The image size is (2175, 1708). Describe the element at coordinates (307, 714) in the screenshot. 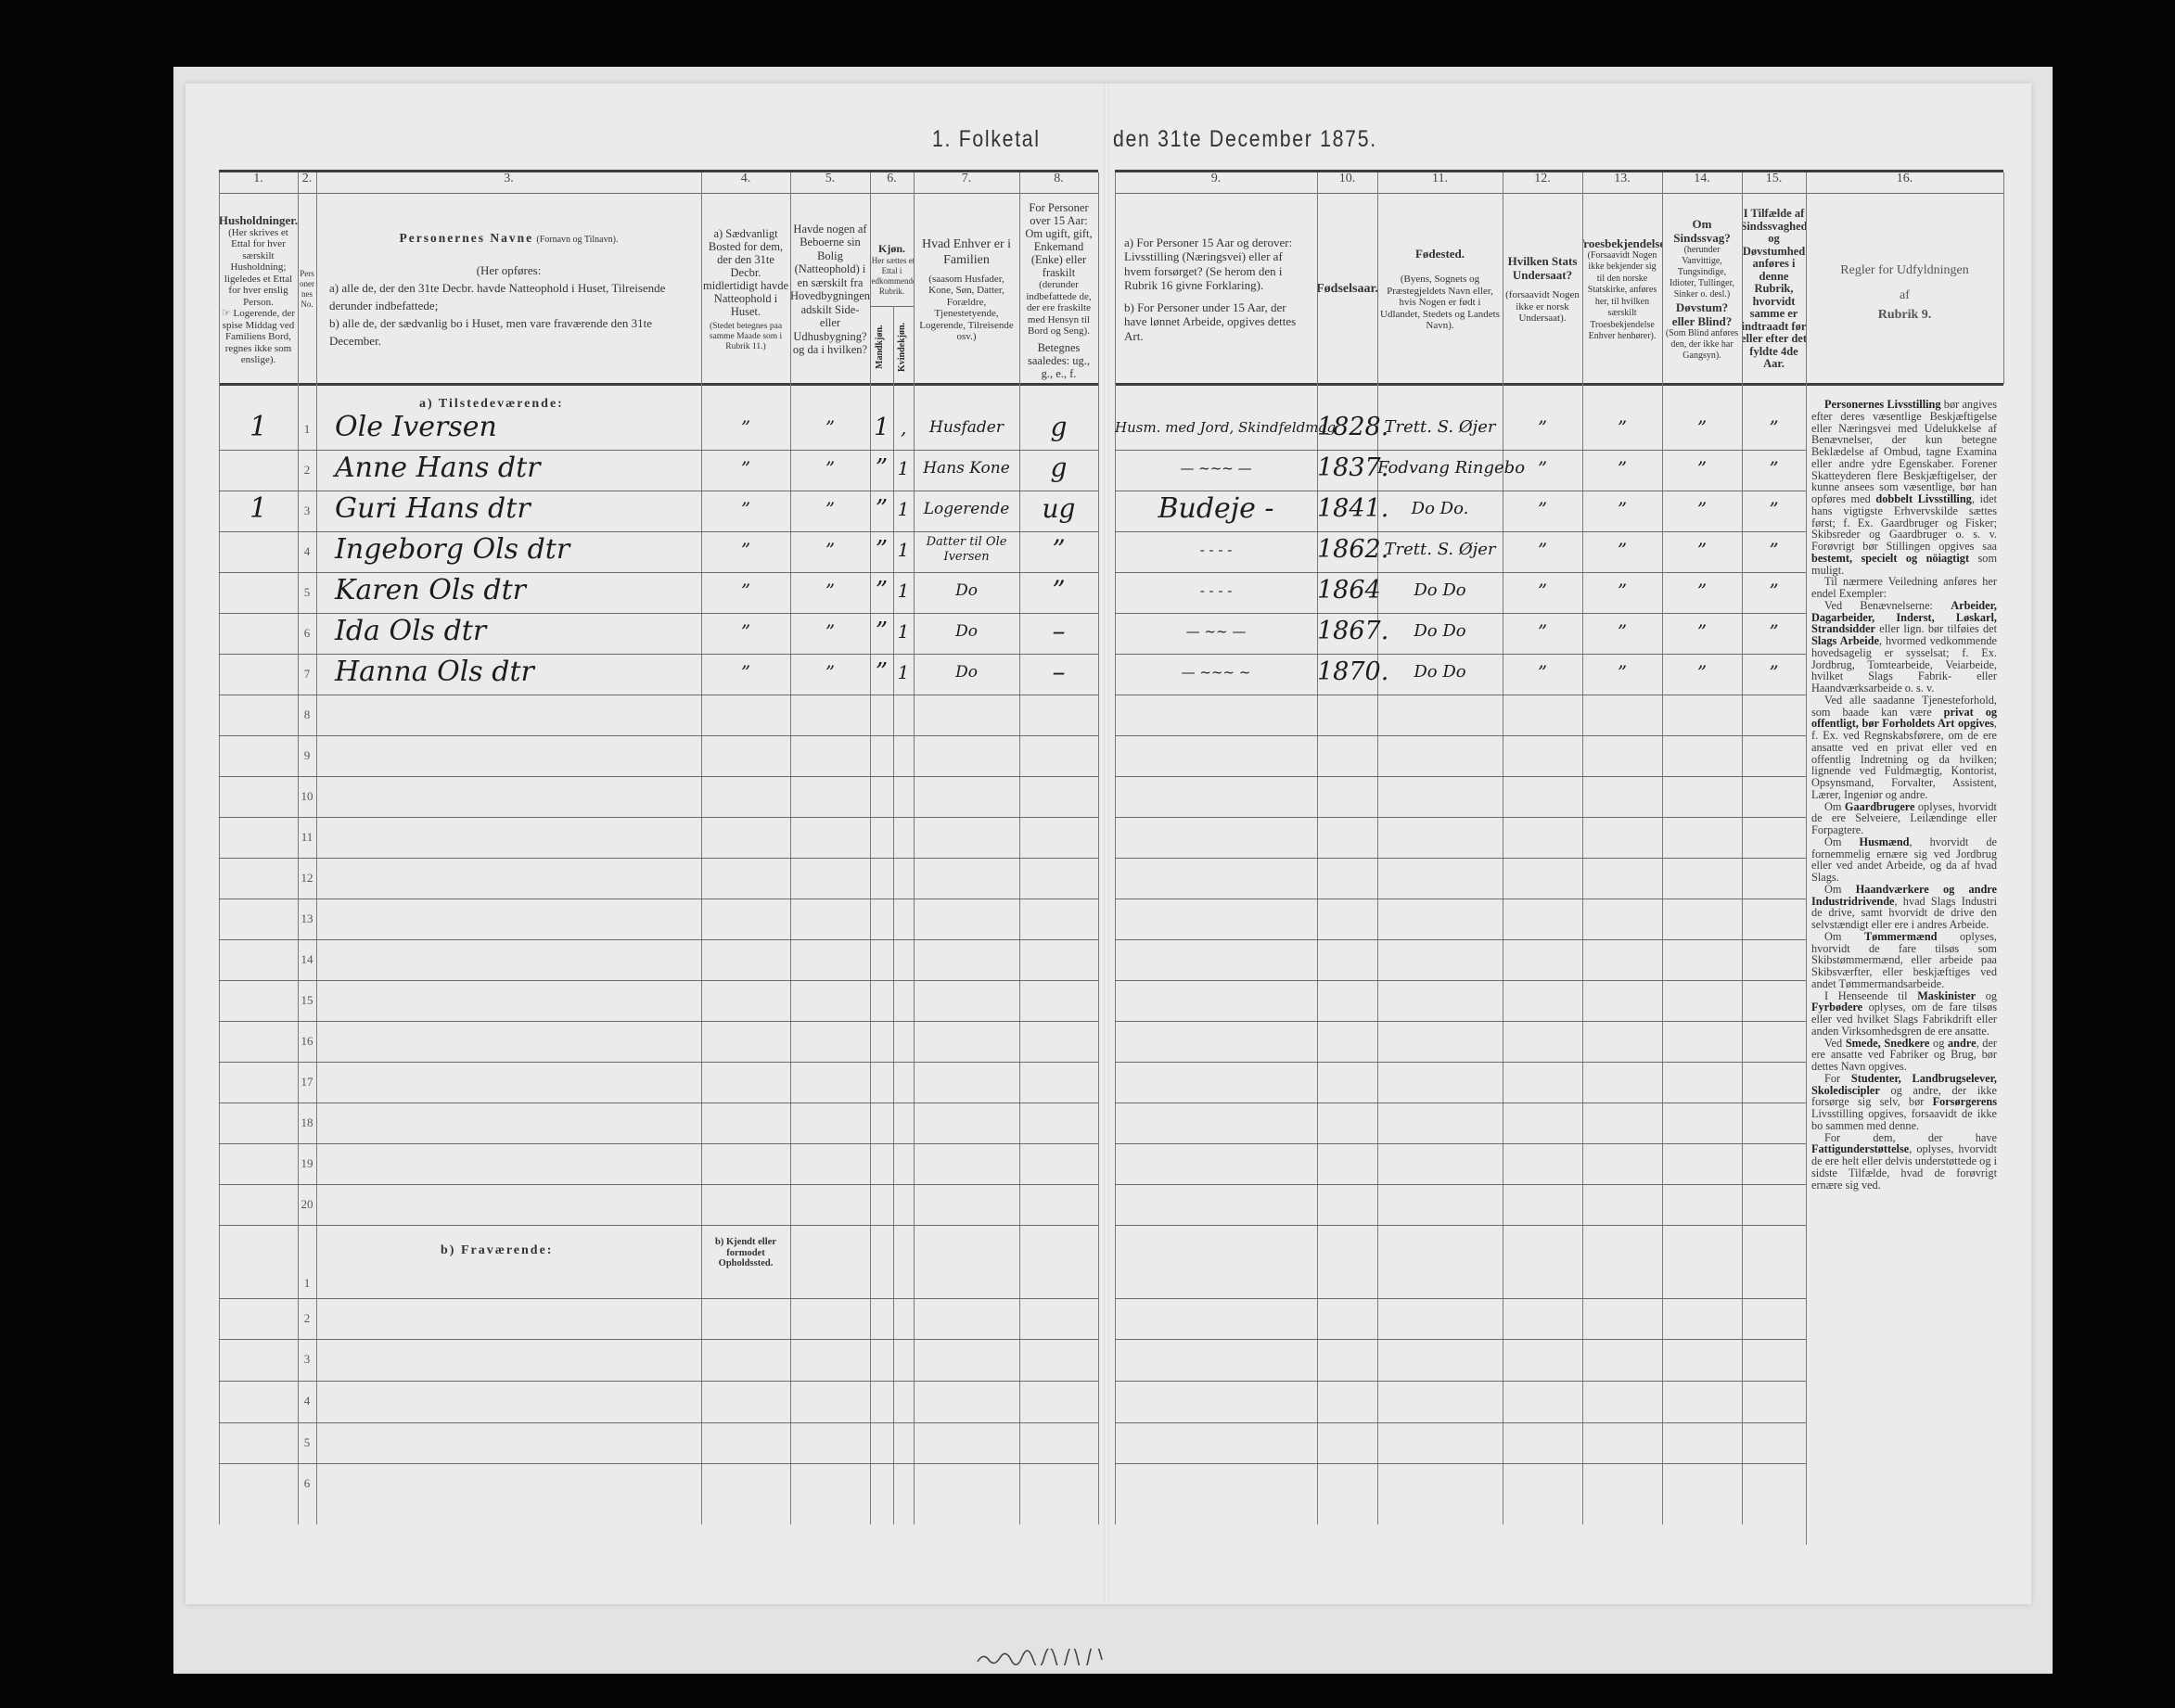

I see `row-number: 8` at that location.